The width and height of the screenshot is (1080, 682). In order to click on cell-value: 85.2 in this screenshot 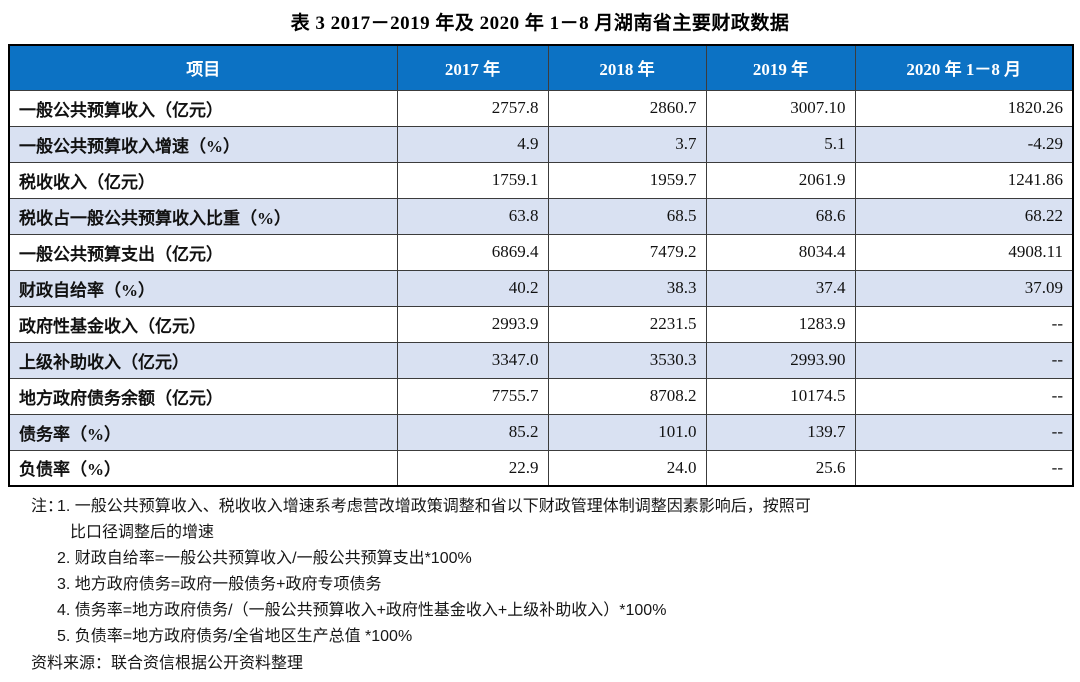, I will do `click(472, 432)`.